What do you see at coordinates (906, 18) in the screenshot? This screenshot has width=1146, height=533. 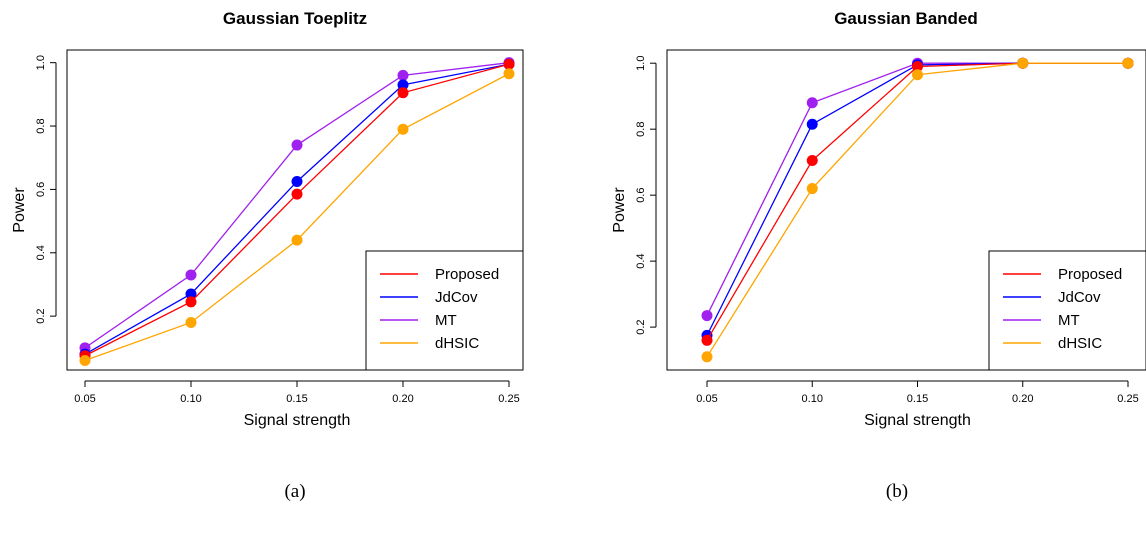 I see `chart-title: Gaussian Banded` at bounding box center [906, 18].